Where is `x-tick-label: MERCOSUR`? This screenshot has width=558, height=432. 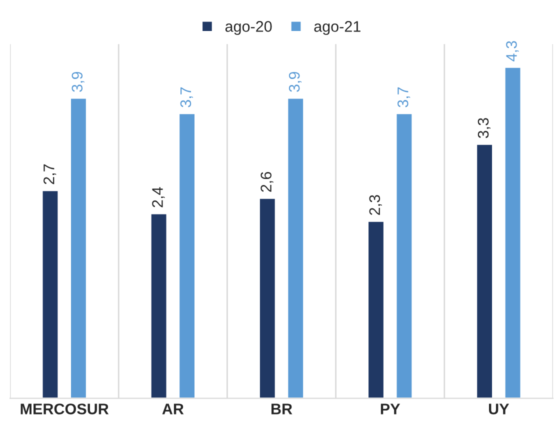 x-tick-label: MERCOSUR is located at coordinates (64, 409).